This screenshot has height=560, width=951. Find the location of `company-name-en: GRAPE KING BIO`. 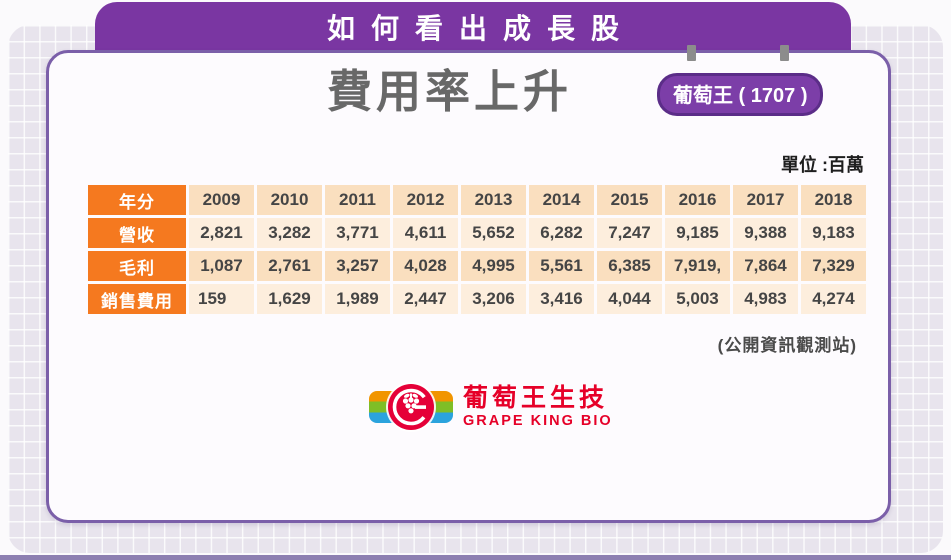

company-name-en: GRAPE KING BIO is located at coordinates (538, 420).